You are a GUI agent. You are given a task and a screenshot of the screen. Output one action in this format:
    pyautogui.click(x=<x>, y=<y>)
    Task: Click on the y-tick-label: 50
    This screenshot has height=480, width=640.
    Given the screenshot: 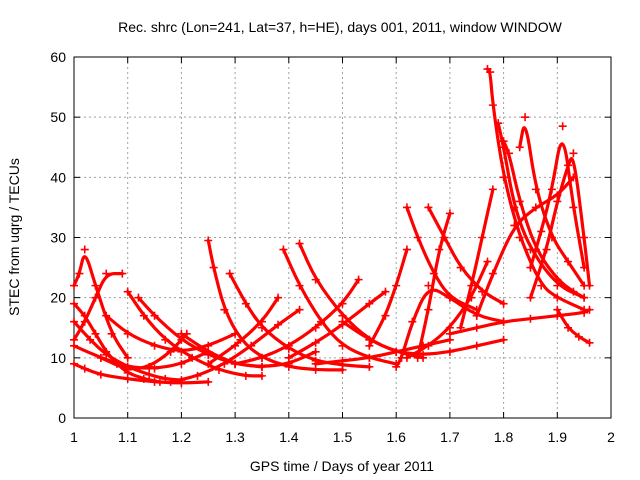 What is the action you would take?
    pyautogui.click(x=58, y=117)
    